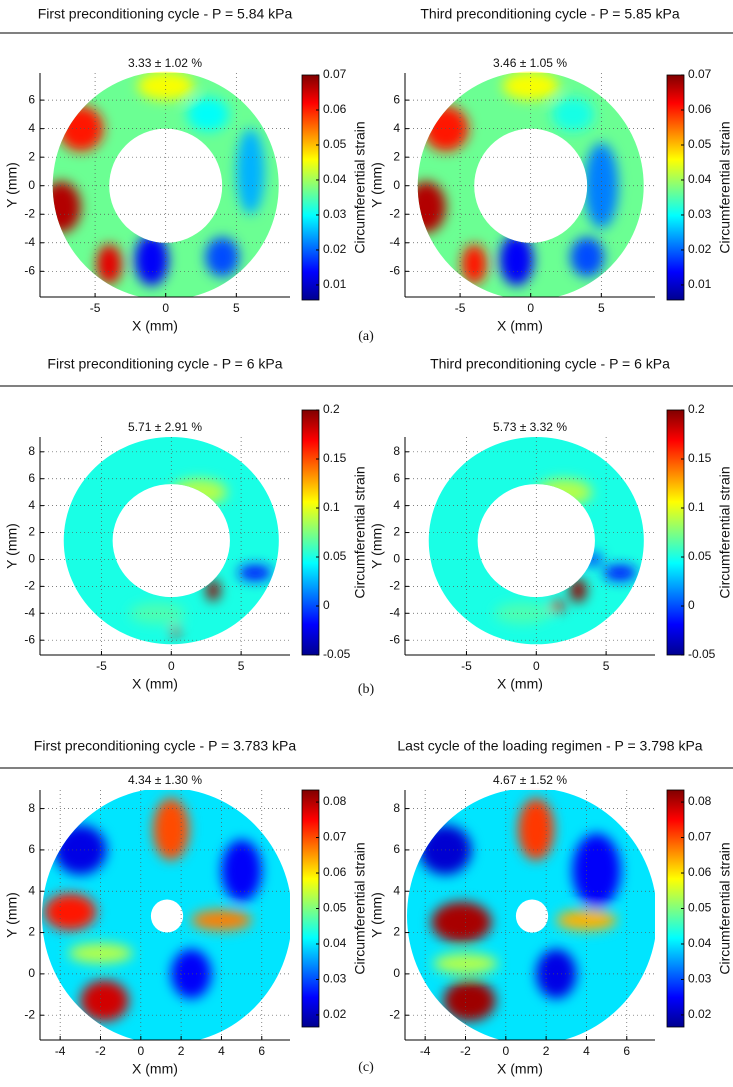 The image size is (733, 1087). Describe the element at coordinates (153, 910) in the screenshot. I see `map-blobs` at that location.